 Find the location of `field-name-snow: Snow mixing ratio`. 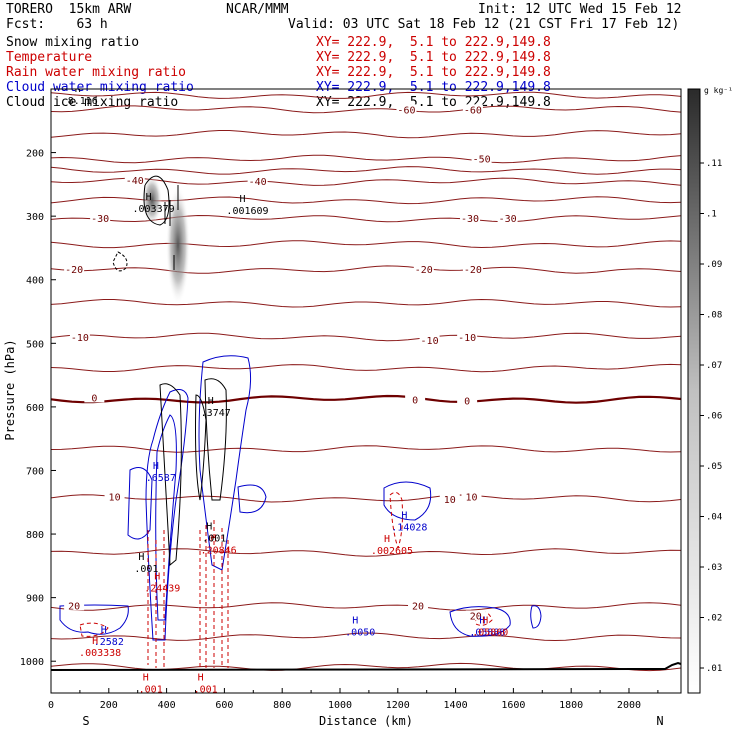

field-name-snow: Snow mixing ratio is located at coordinates (73, 42).